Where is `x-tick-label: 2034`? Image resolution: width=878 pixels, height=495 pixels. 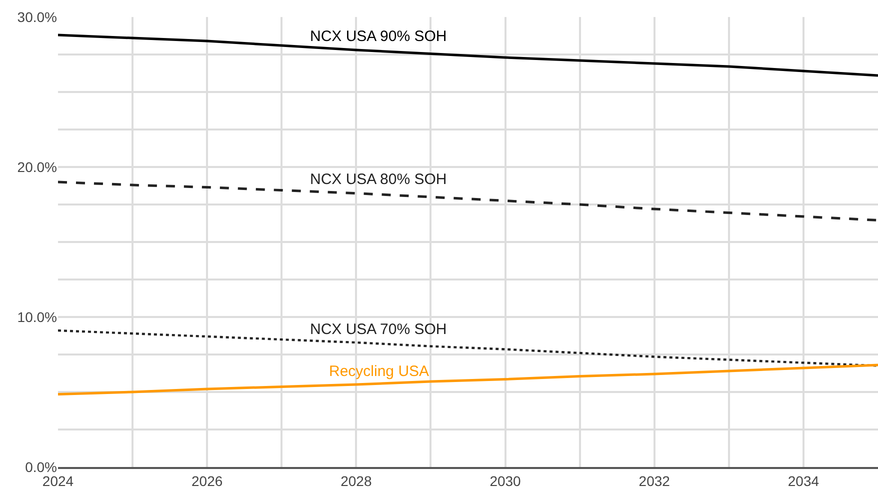
x-tick-label: 2034 is located at coordinates (804, 480).